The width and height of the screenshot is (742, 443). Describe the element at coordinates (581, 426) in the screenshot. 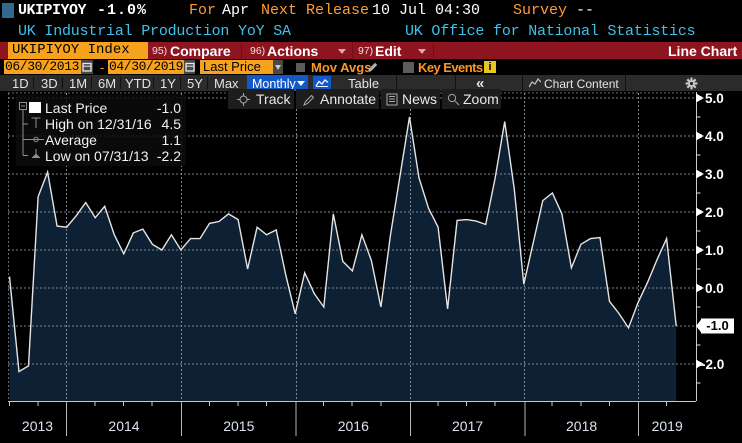

I see `svg-text: 2018` at that location.